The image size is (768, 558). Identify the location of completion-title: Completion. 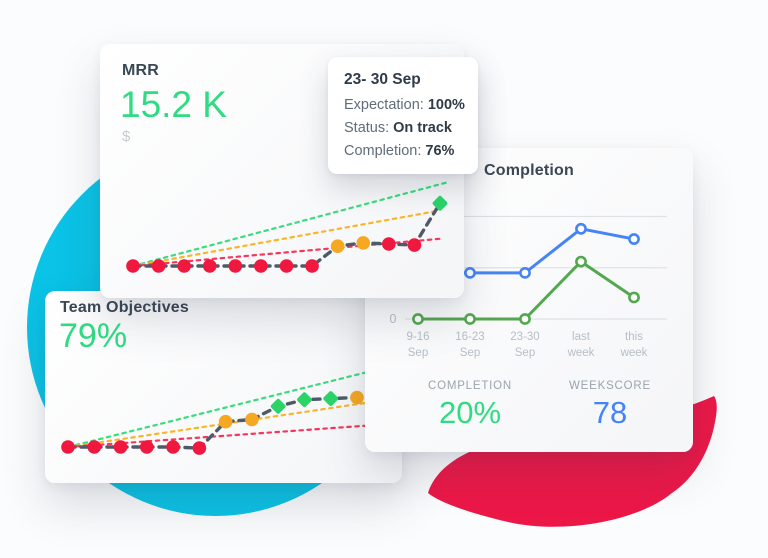
(529, 170).